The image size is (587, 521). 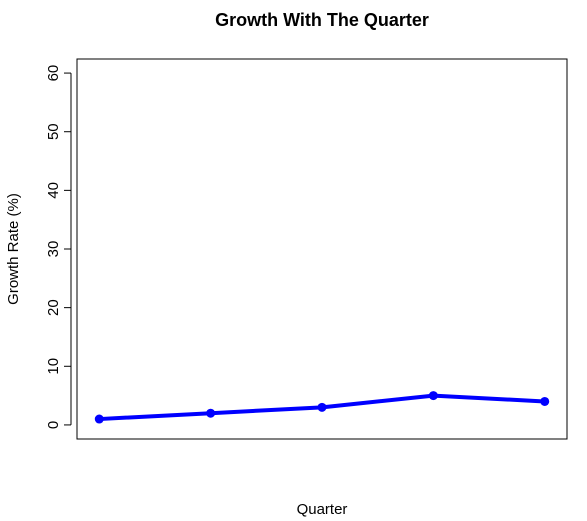 I want to click on y-tick-label: 40, so click(x=53, y=190).